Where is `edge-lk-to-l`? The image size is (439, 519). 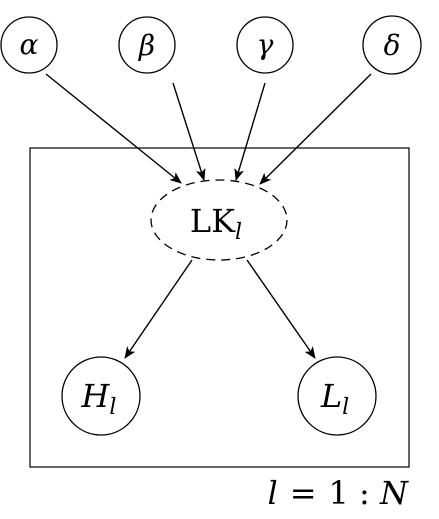
edge-lk-to-l is located at coordinates (281, 309).